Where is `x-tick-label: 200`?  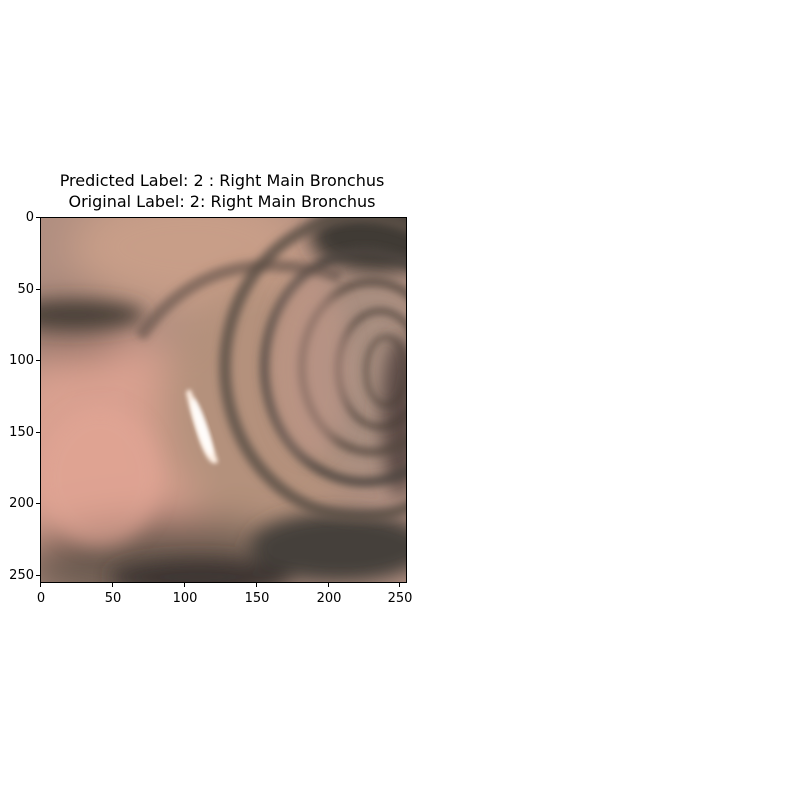
x-tick-label: 200 is located at coordinates (329, 598).